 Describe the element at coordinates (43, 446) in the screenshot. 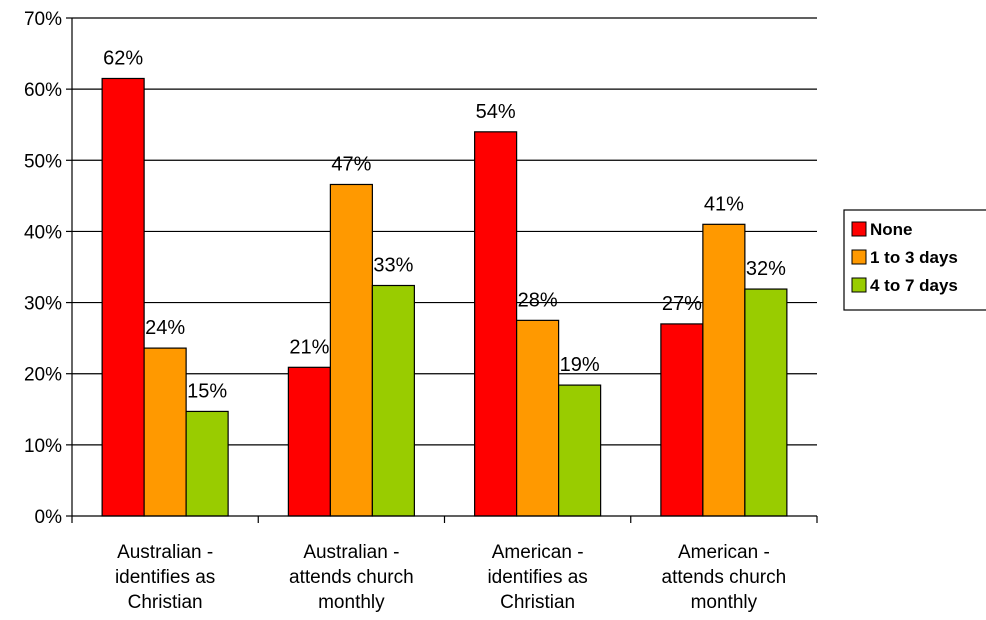

I see `y-tick-label: 10%` at that location.